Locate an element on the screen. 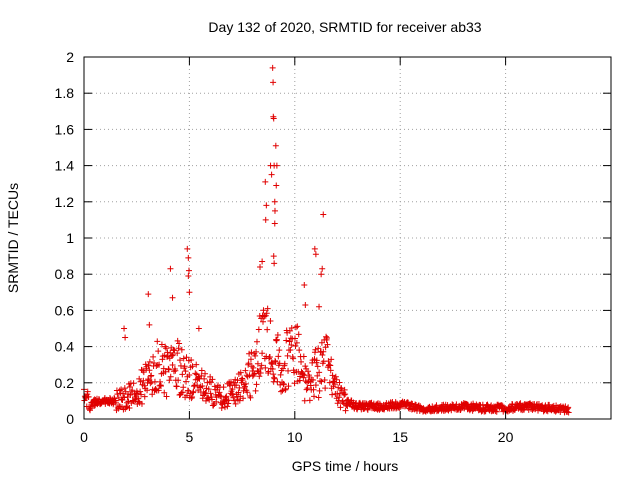 The height and width of the screenshot is (480, 640). x-tick-label: 20 is located at coordinates (506, 437).